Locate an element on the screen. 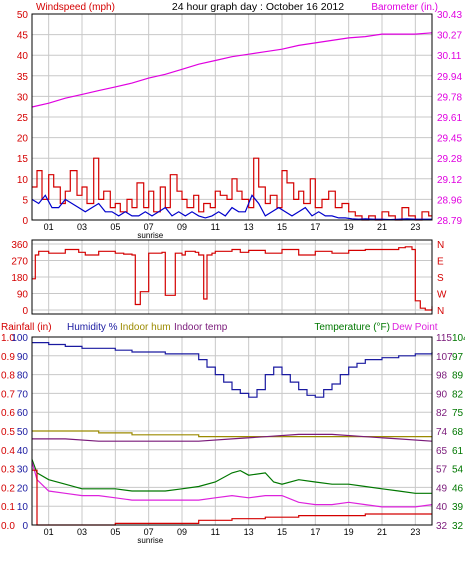 Image resolution: width=465 pixels, height=561 pixels. barometer-tick-label: 29.45 is located at coordinates (449, 139).